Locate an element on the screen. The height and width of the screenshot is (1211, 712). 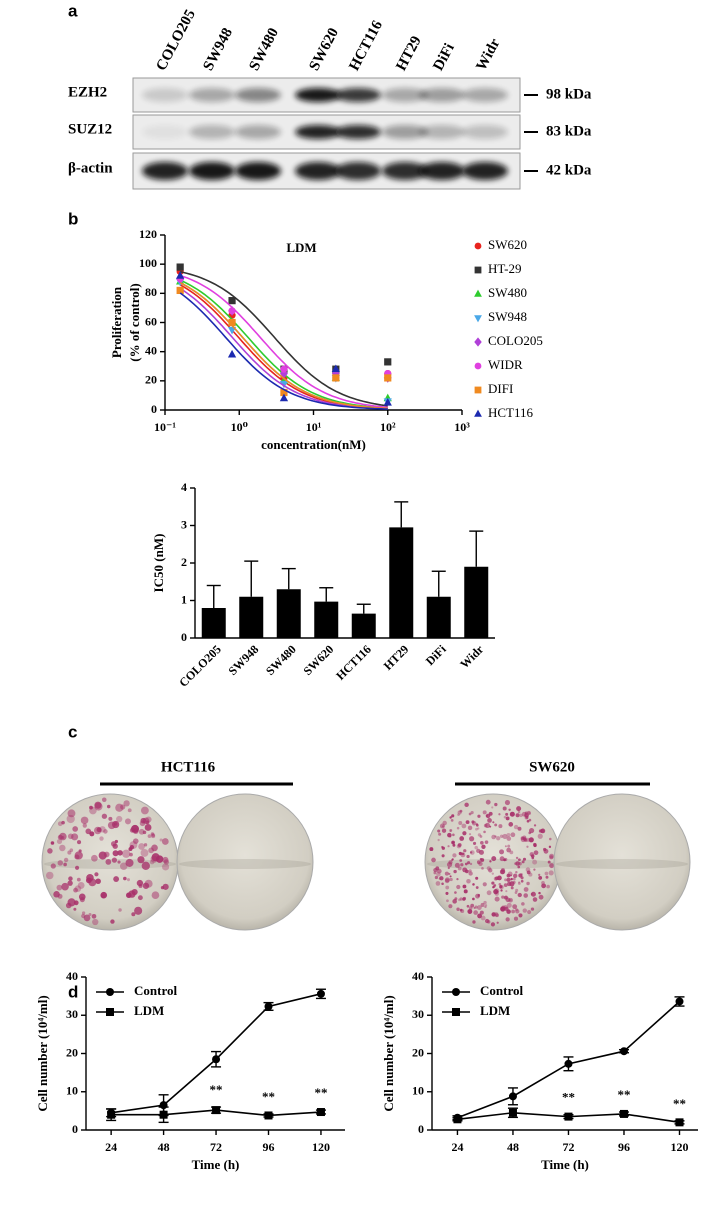
lane-label: COLO205 is located at coordinates (175, 40).